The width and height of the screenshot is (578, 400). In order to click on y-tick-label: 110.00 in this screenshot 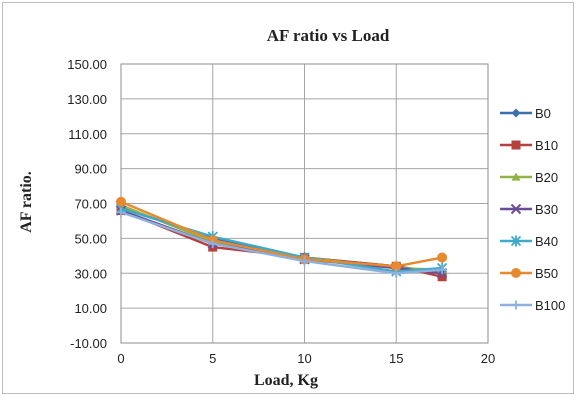, I will do `click(87, 134)`.